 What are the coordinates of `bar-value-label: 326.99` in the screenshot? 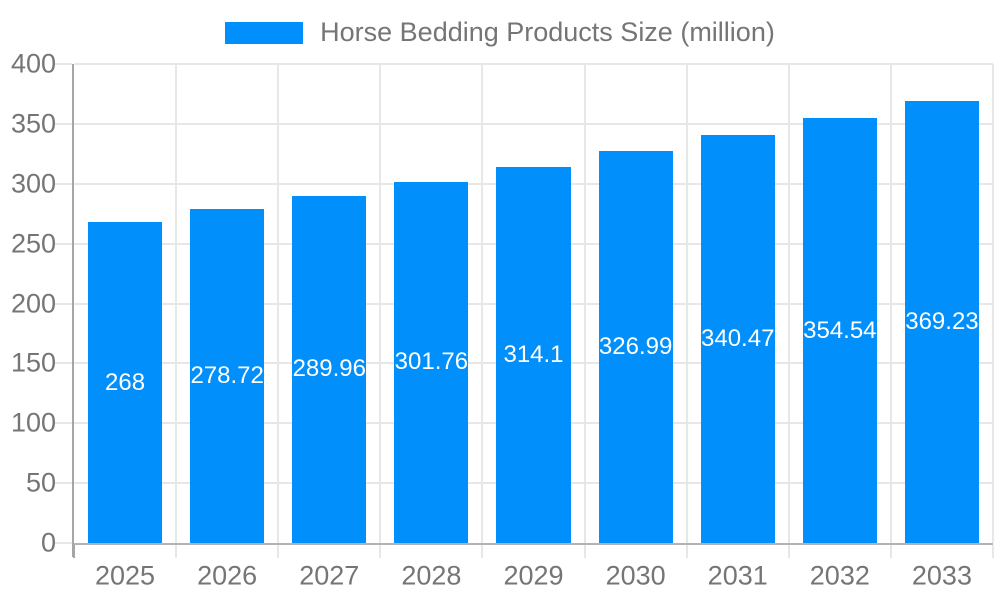 It's located at (635, 347).